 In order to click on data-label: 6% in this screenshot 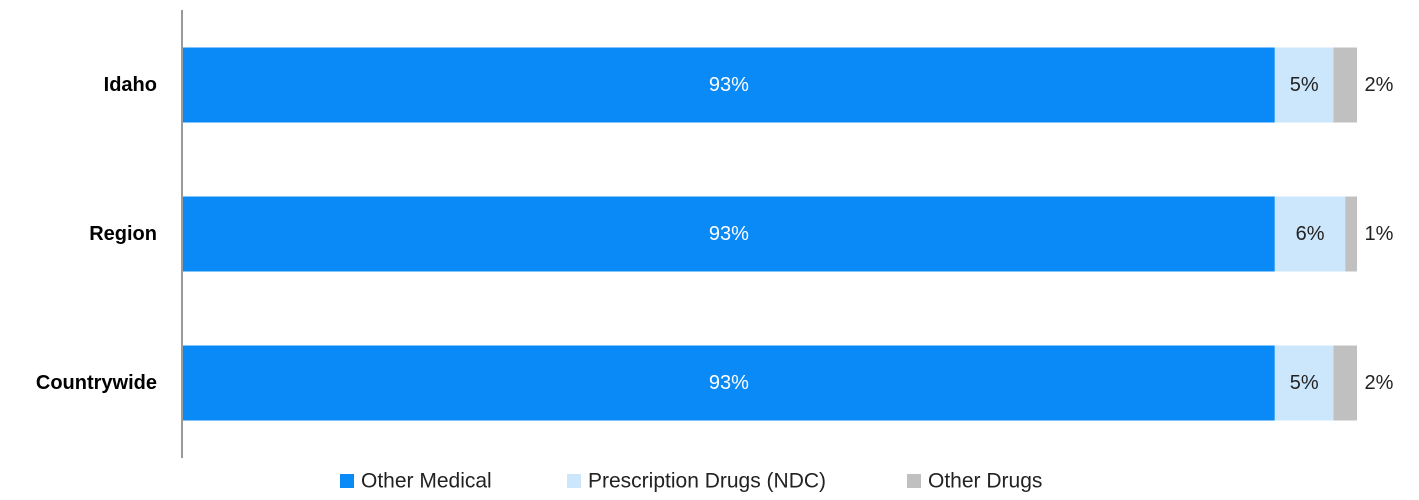, I will do `click(1310, 234)`.